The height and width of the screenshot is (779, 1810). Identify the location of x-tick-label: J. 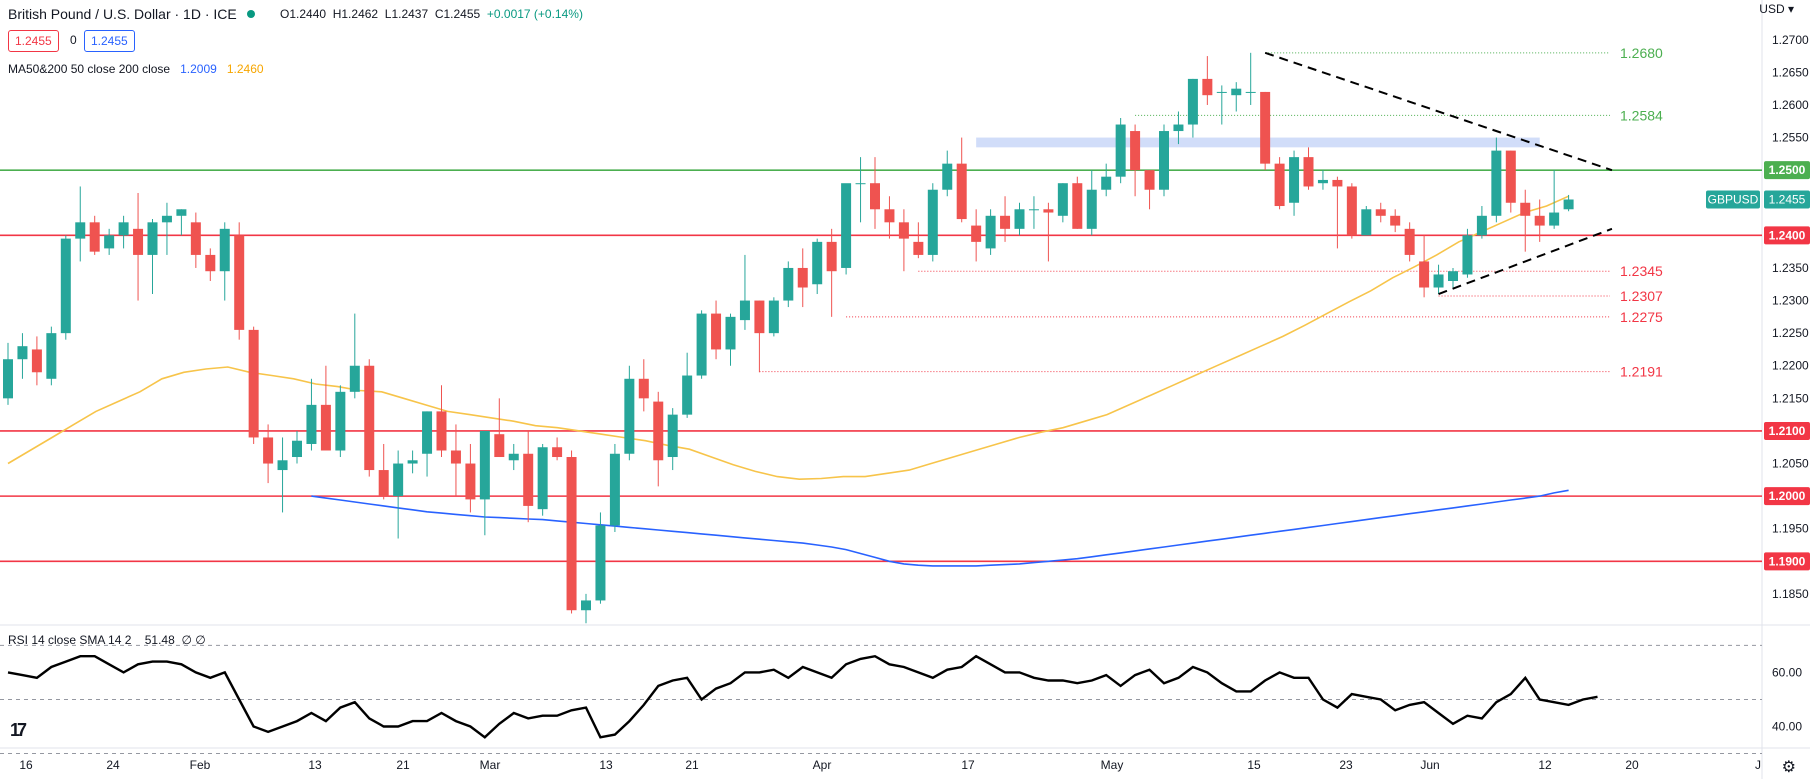
(1758, 765).